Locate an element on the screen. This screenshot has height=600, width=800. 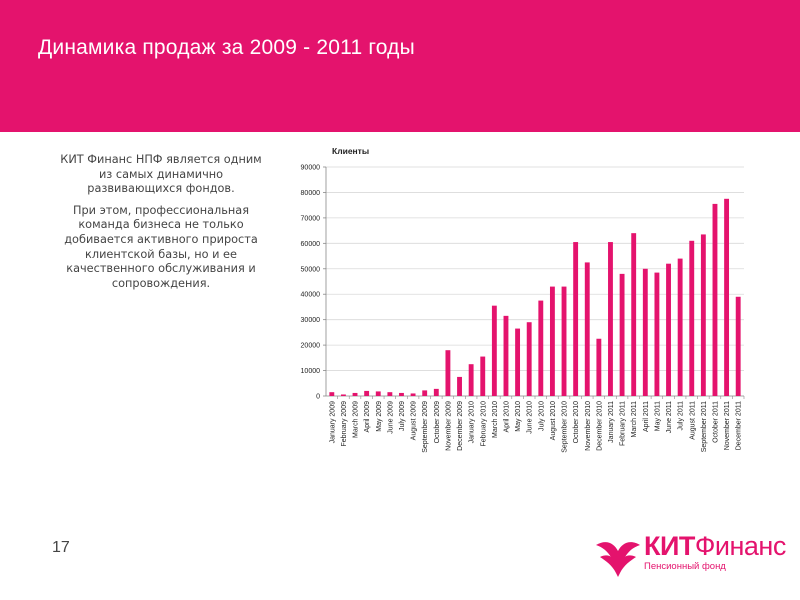
kit-finance-logo: КИТФинанс Пенсионный фонд is located at coordinates (689, 553).